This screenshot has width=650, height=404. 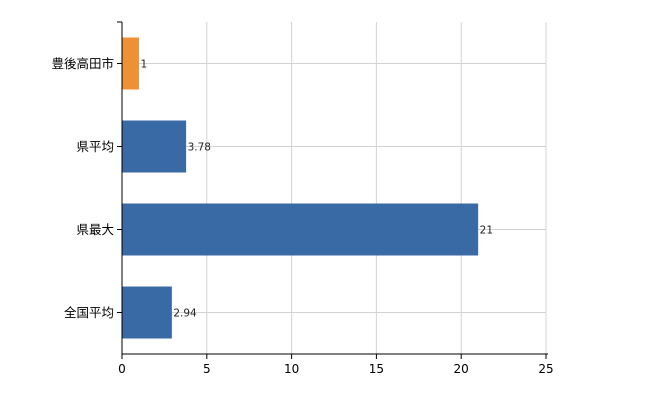 What do you see at coordinates (95, 229) in the screenshot?
I see `category-label: 県最大` at bounding box center [95, 229].